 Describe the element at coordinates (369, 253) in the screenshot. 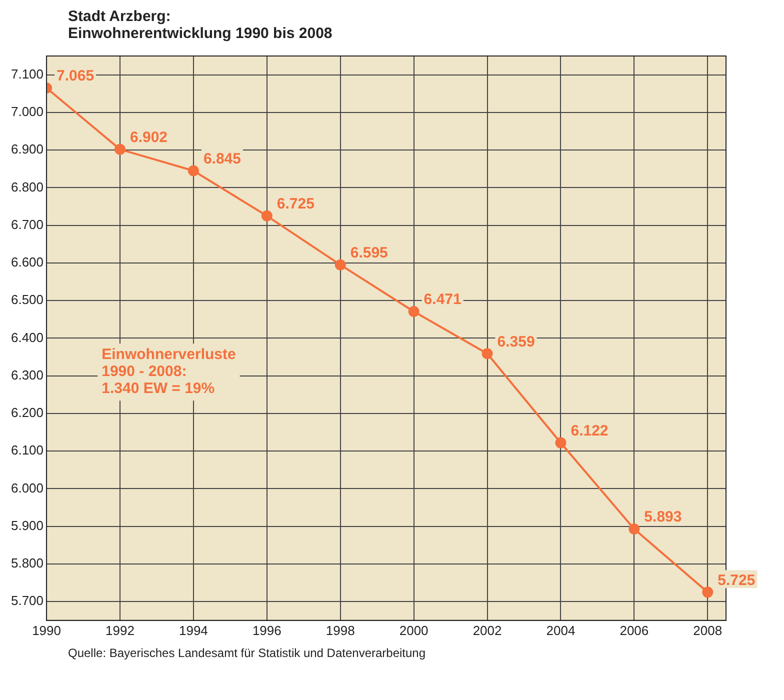

I see `data-label: 6.595` at that location.